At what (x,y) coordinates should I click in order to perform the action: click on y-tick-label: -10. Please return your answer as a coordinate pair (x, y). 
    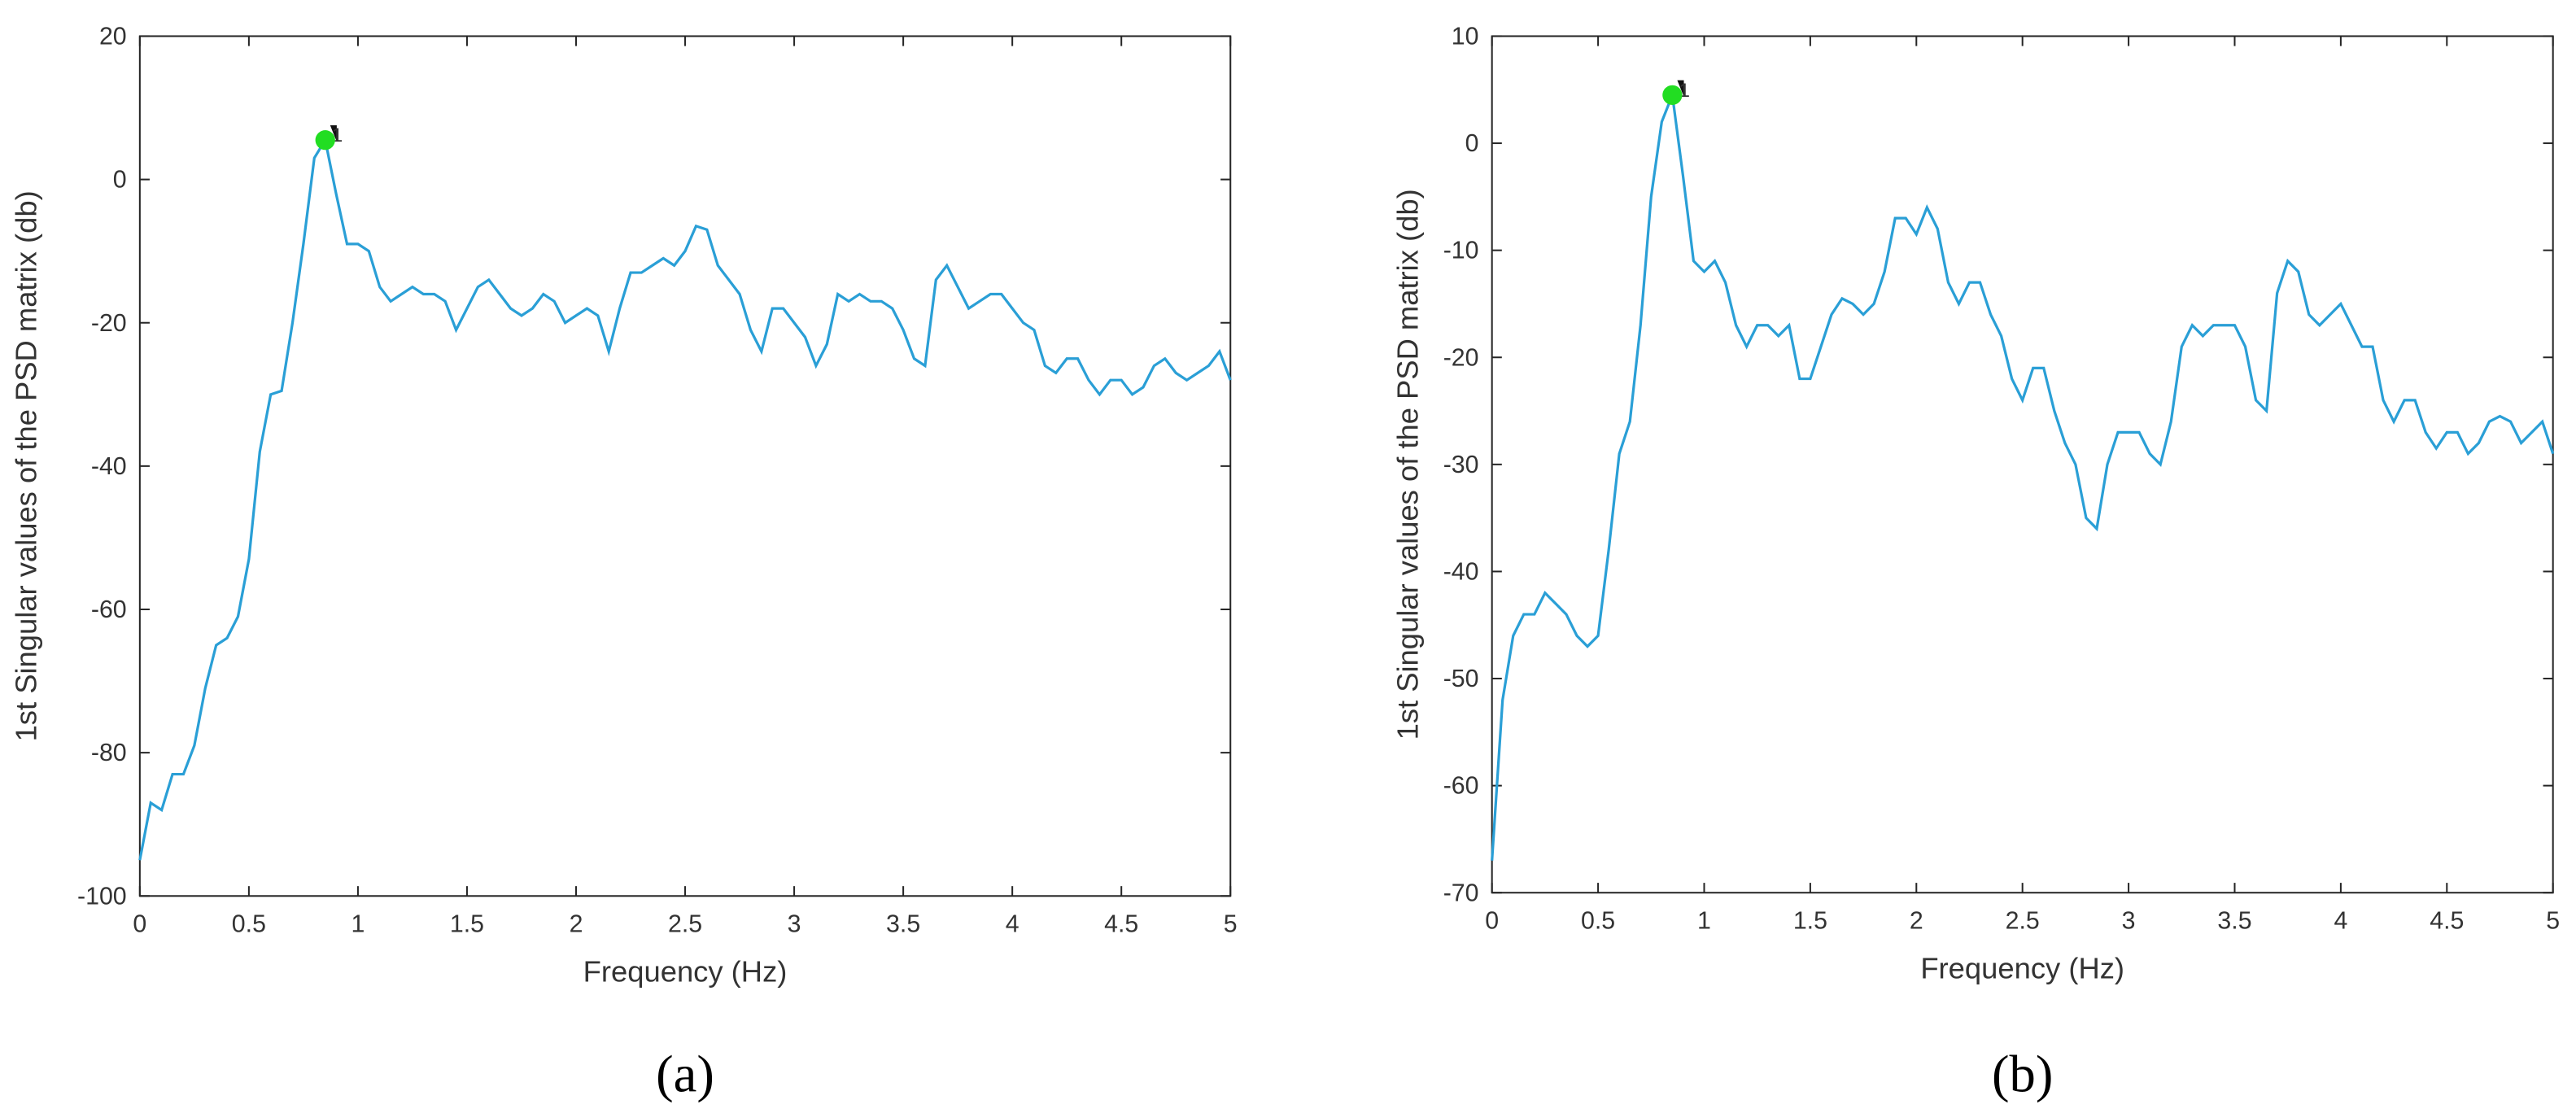
    Looking at the image, I should click on (1461, 251).